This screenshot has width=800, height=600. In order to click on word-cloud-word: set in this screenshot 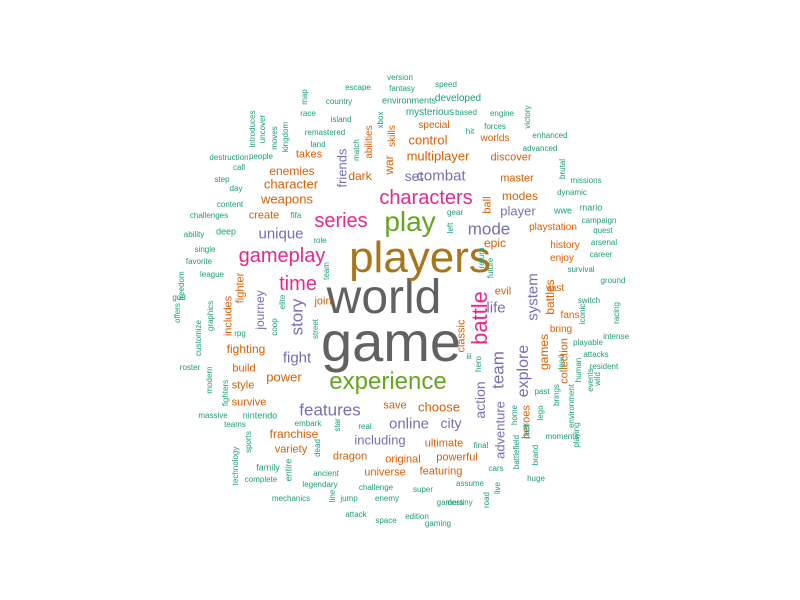, I will do `click(414, 176)`.